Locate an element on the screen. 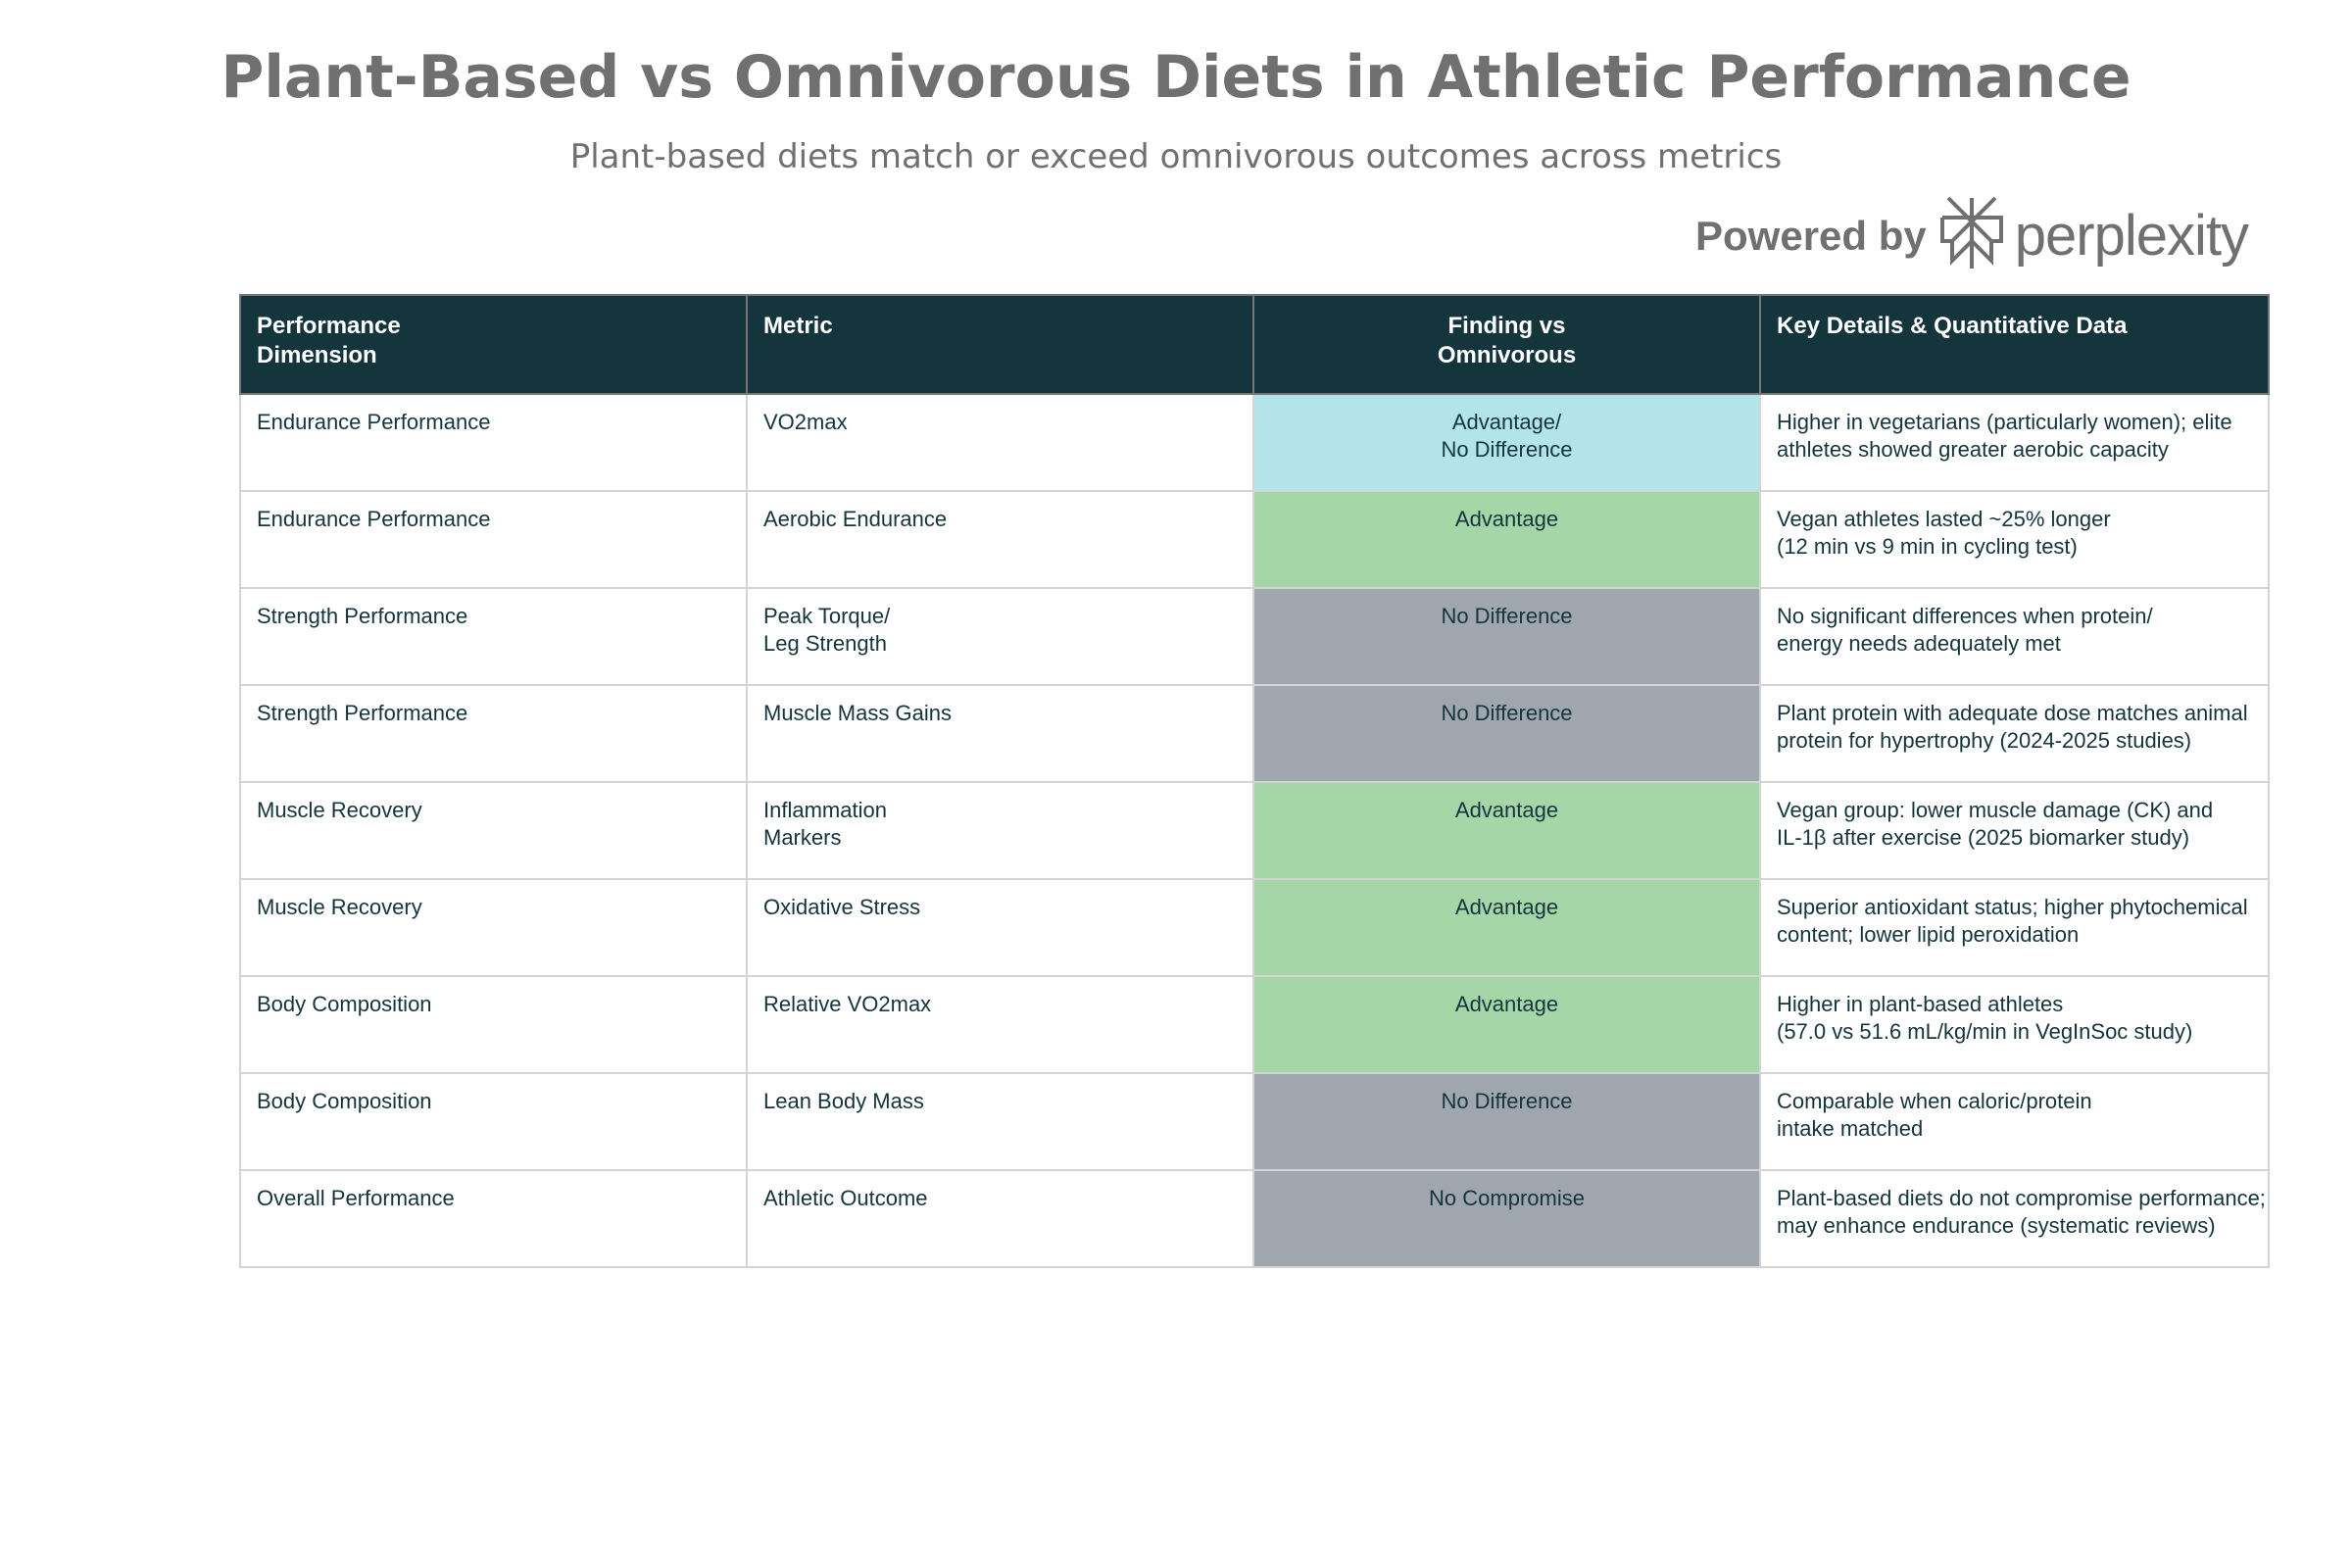  cell-finding: Advantage/ No Difference is located at coordinates (1506, 442).